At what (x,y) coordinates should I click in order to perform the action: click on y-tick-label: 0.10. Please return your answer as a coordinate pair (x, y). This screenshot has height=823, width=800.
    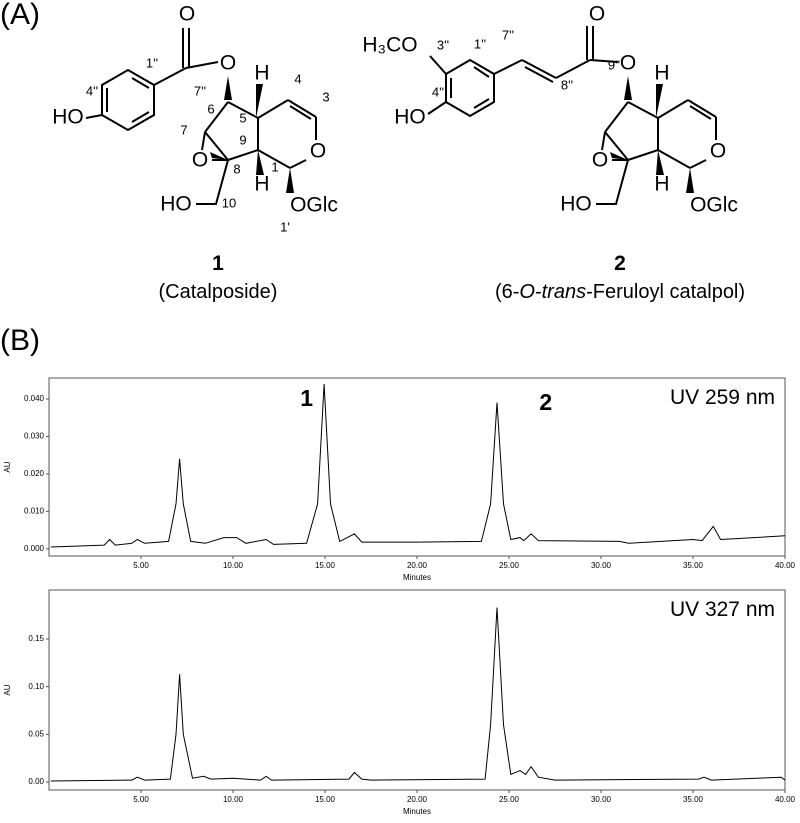
    Looking at the image, I should click on (36, 686).